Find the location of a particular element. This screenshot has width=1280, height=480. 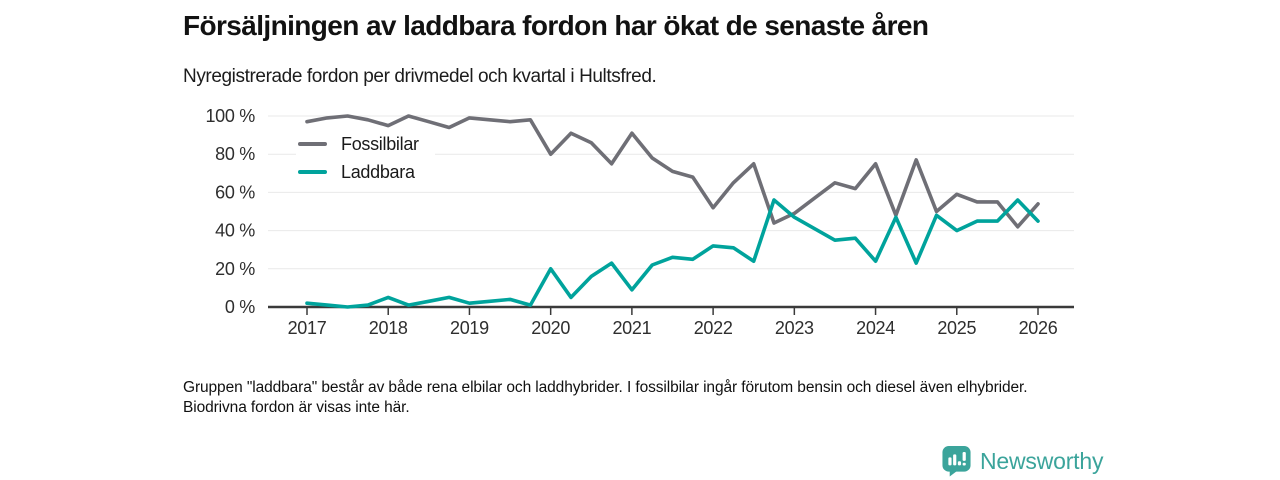

chart-legend: Fossilbilar Laddbara is located at coordinates (365, 158).